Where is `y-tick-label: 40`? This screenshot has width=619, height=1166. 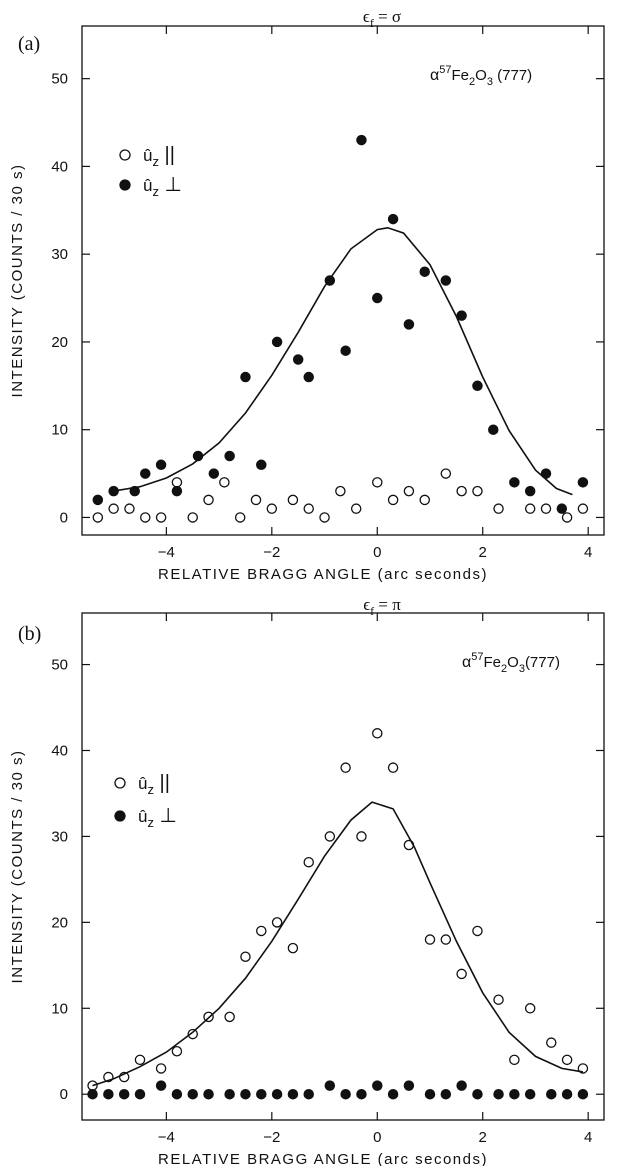
y-tick-label: 40 is located at coordinates (59, 750).